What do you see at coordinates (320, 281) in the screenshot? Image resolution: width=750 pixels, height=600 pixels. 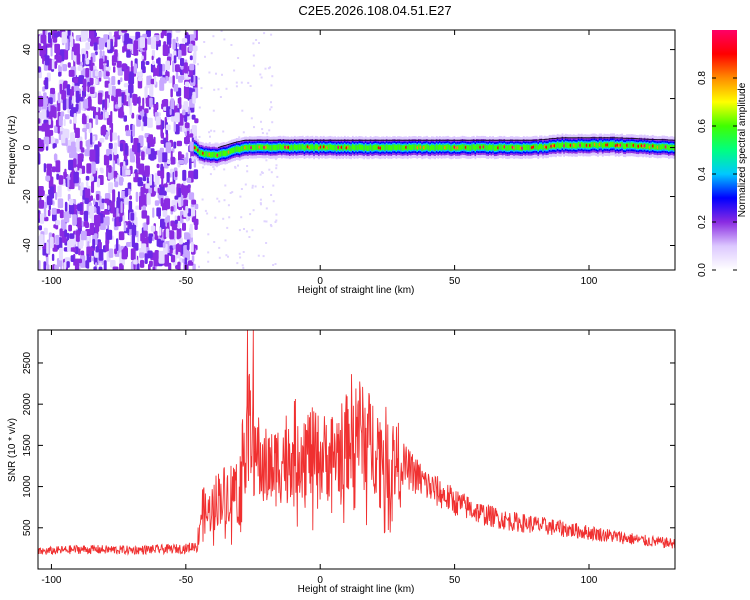 I see `x-tick-label: 0` at bounding box center [320, 281].